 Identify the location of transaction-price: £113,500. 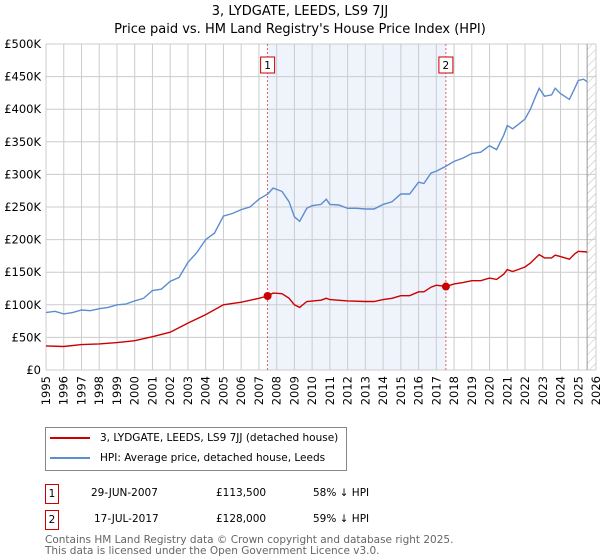
(241, 493).